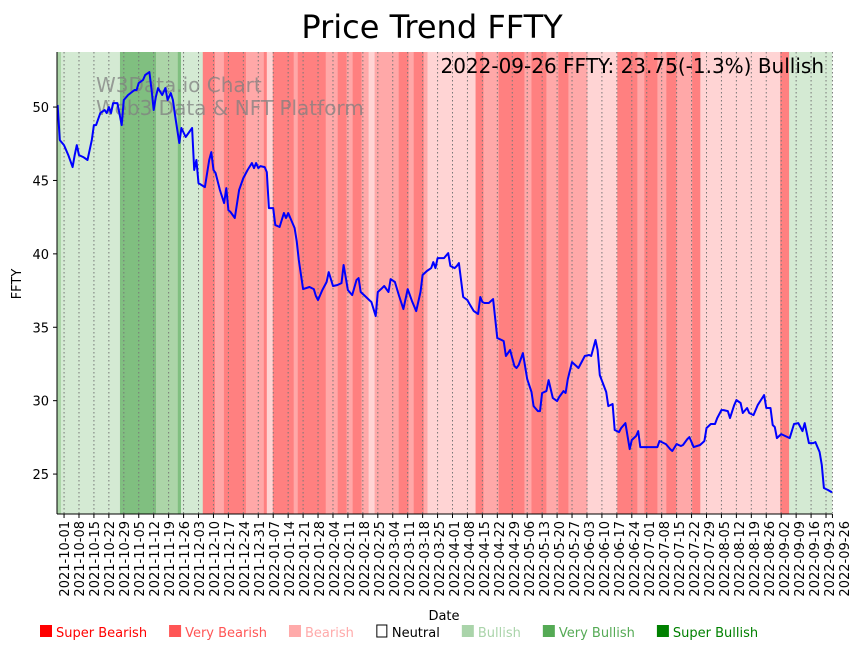 The image size is (851, 646). What do you see at coordinates (40, 328) in the screenshot?
I see `y-tick-label: 35` at bounding box center [40, 328].